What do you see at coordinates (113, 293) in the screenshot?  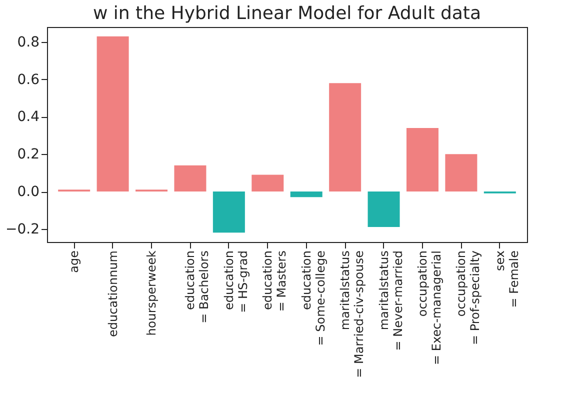 I see `x-tick-label: educationnum` at bounding box center [113, 293].